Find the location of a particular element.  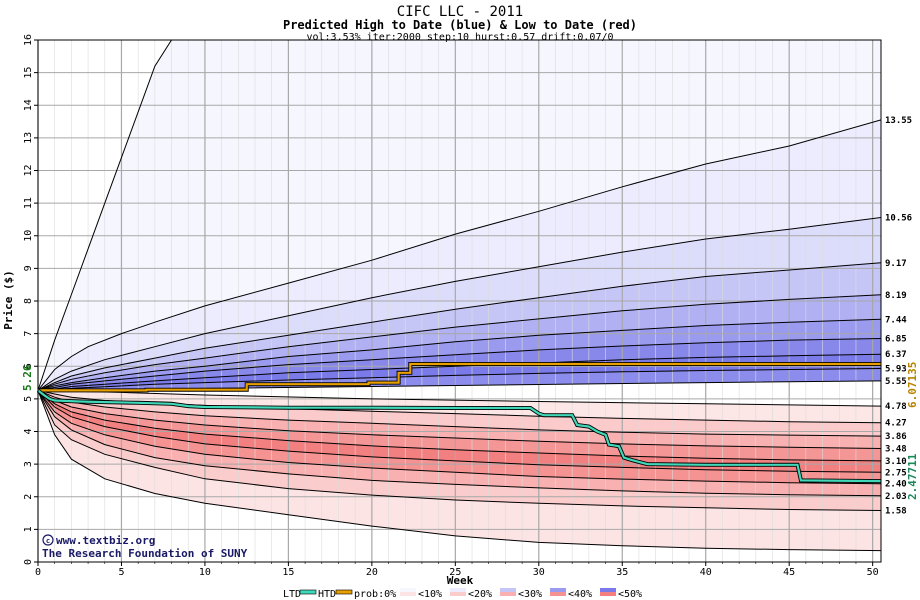

curve-end-label: 2.40 is located at coordinates (896, 485).